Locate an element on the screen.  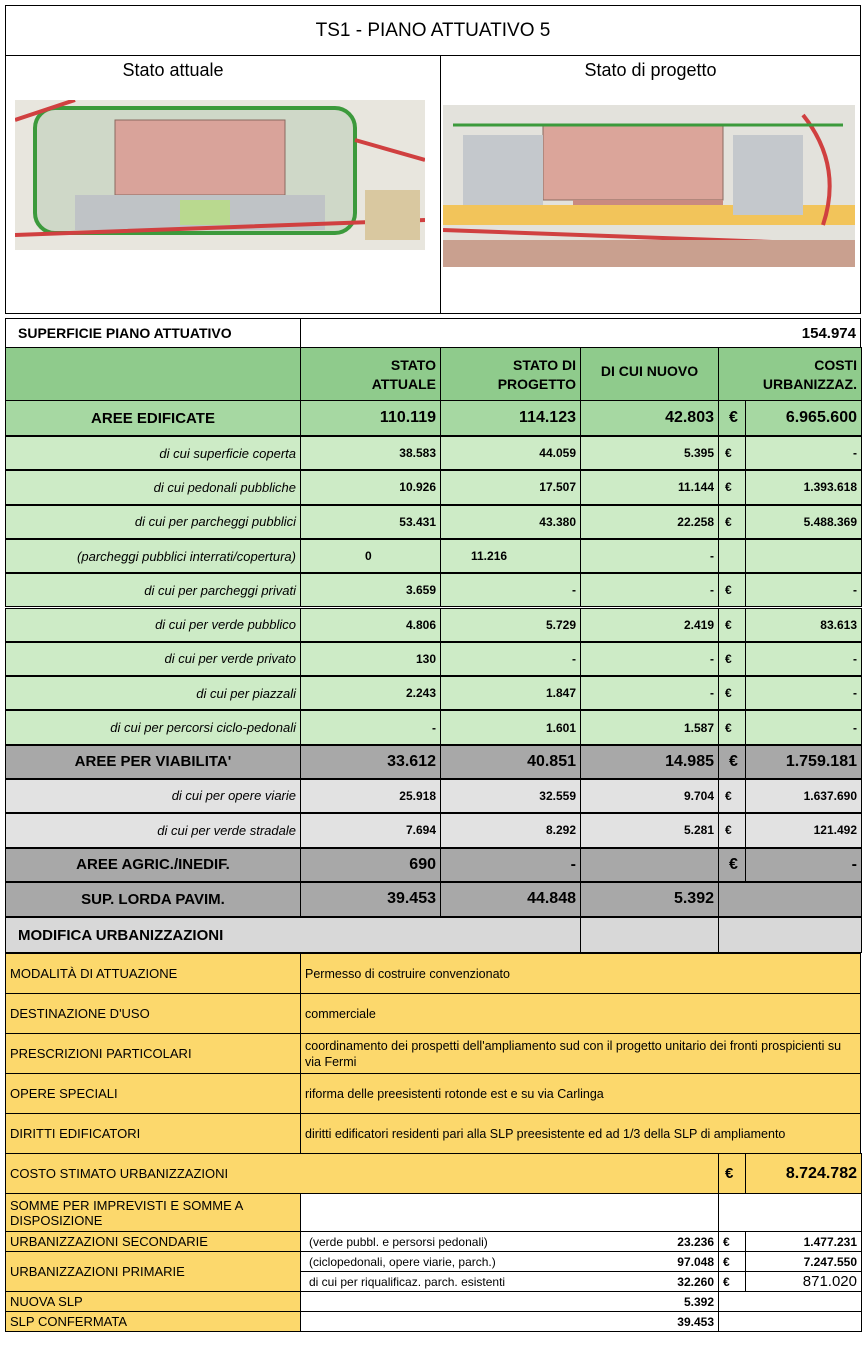
row-label-cell: AREE PER VIABILITA' is located at coordinates (153, 761).